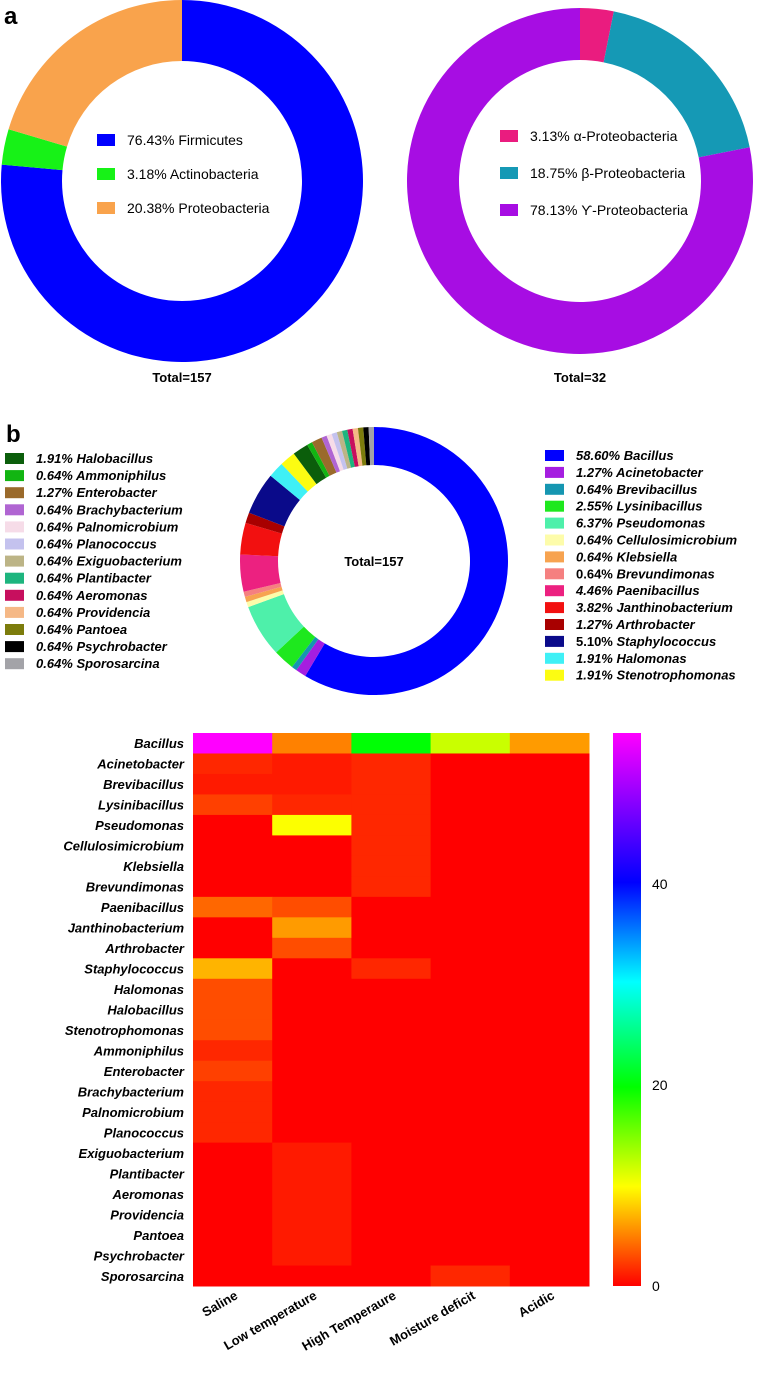  I want to click on heatmap-cell-halobacillus-high-temperaure, so click(391, 1010).